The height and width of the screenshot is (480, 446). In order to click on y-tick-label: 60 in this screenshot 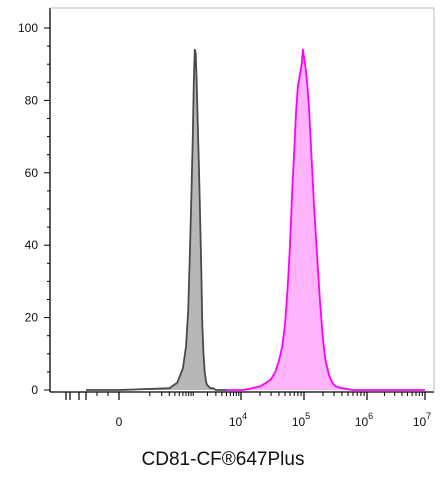, I will do `click(32, 173)`.